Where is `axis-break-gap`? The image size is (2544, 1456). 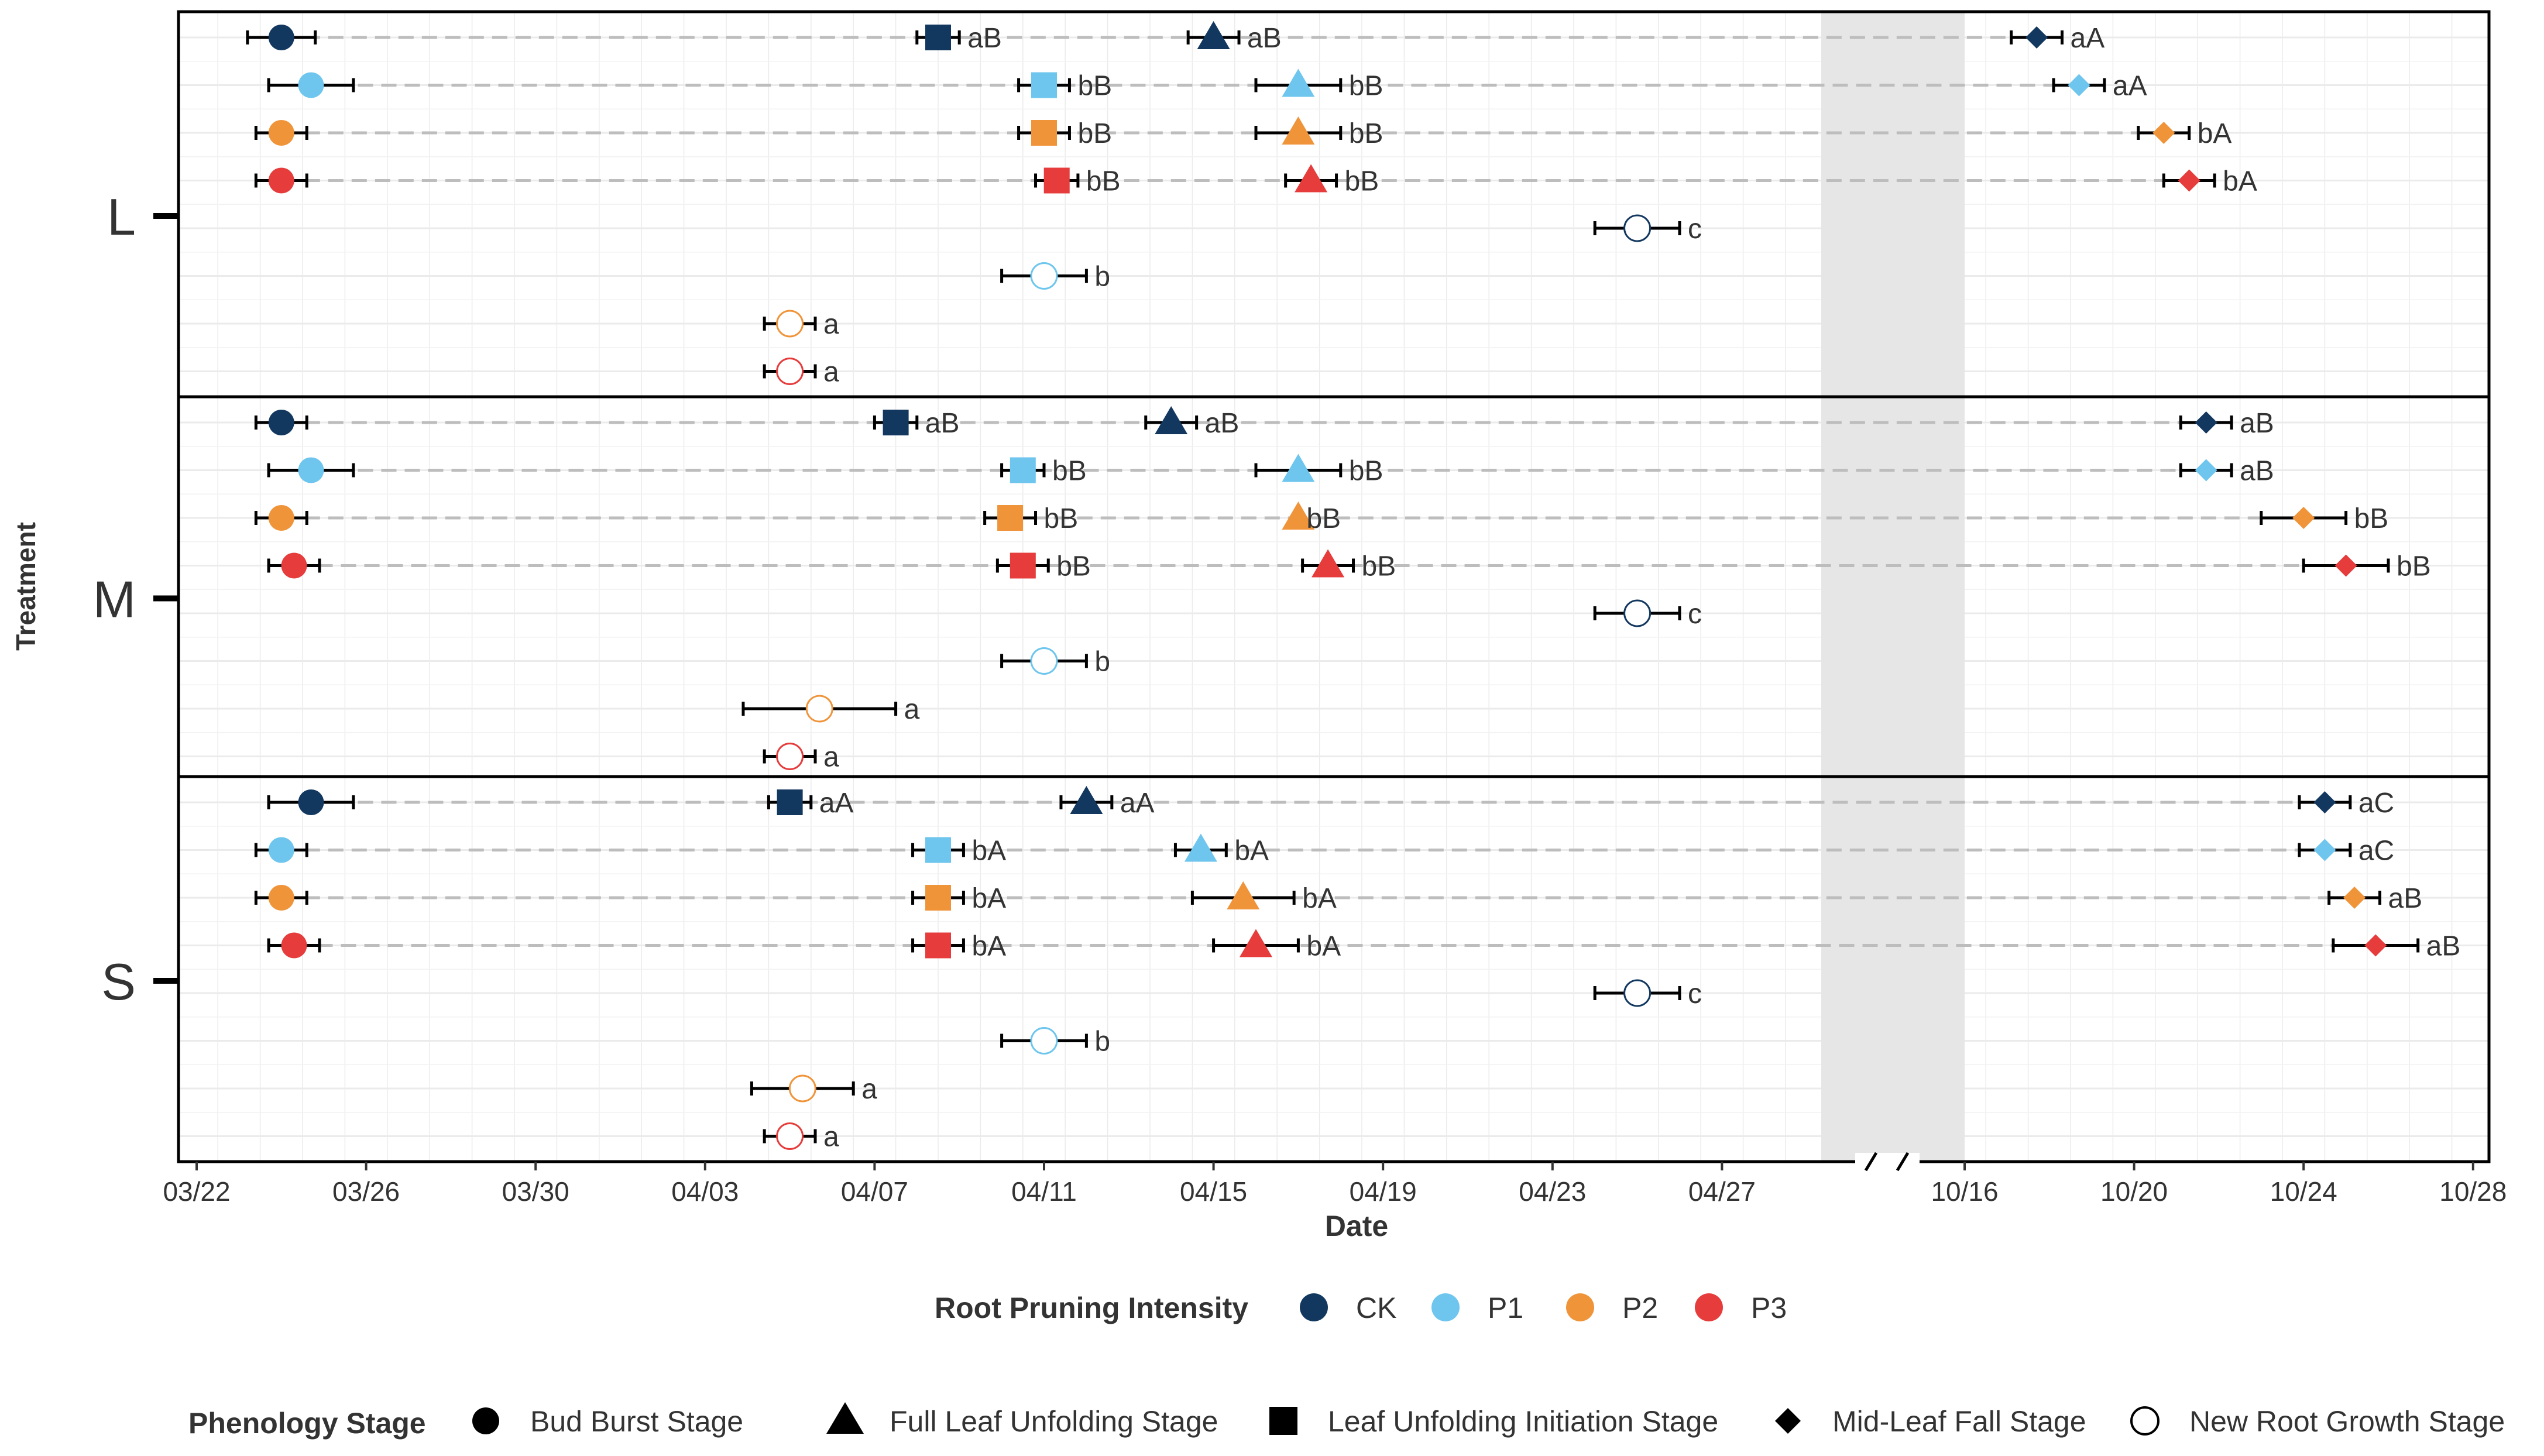
axis-break-gap is located at coordinates (1887, 1161).